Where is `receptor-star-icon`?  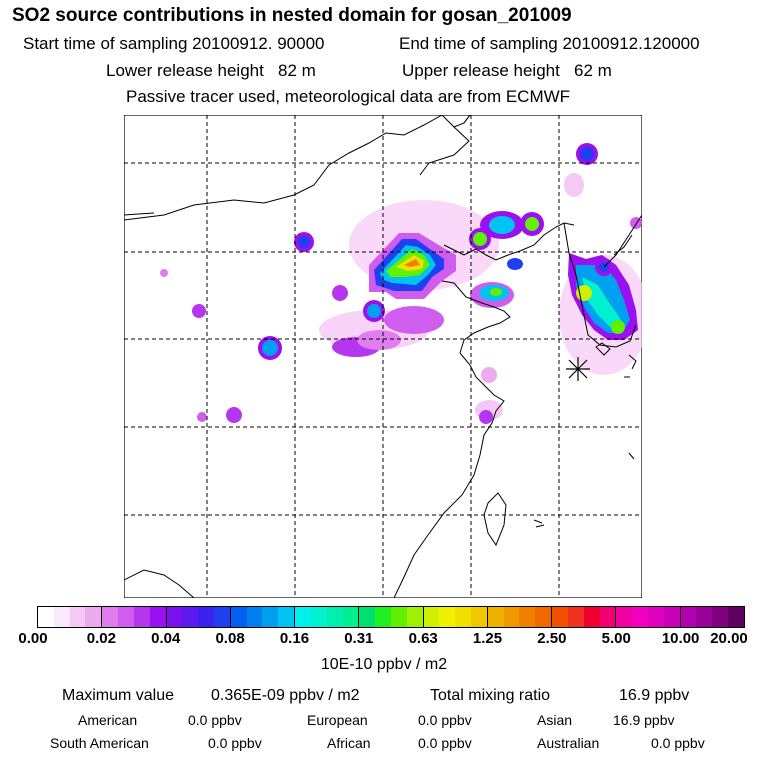 receptor-star-icon is located at coordinates (578, 369).